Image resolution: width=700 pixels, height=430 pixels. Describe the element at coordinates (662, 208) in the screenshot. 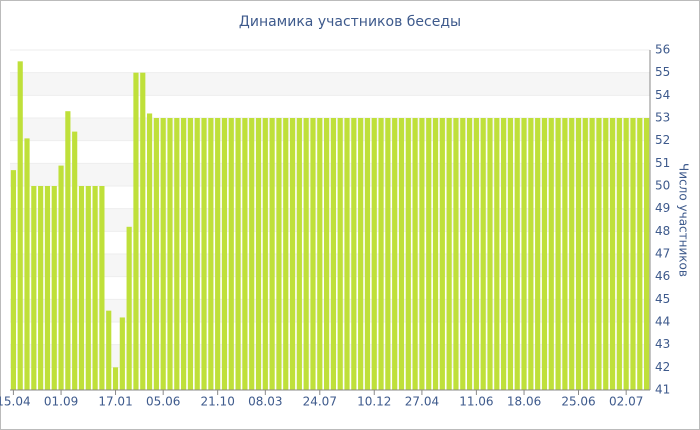

I see `y-tick-label: 49` at that location.